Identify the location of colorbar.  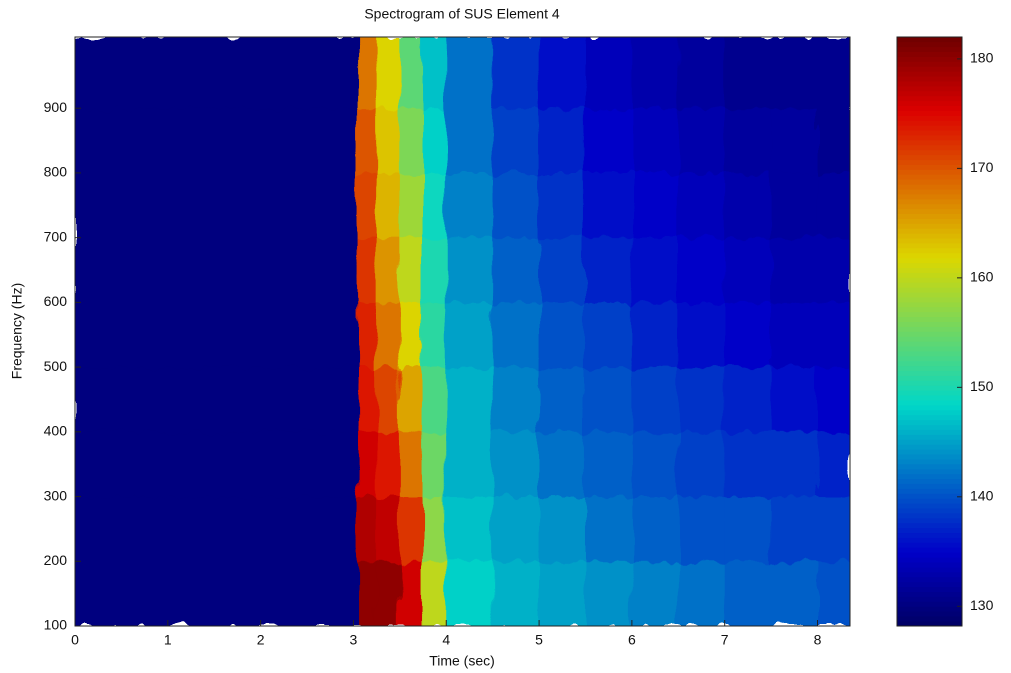
(929, 331).